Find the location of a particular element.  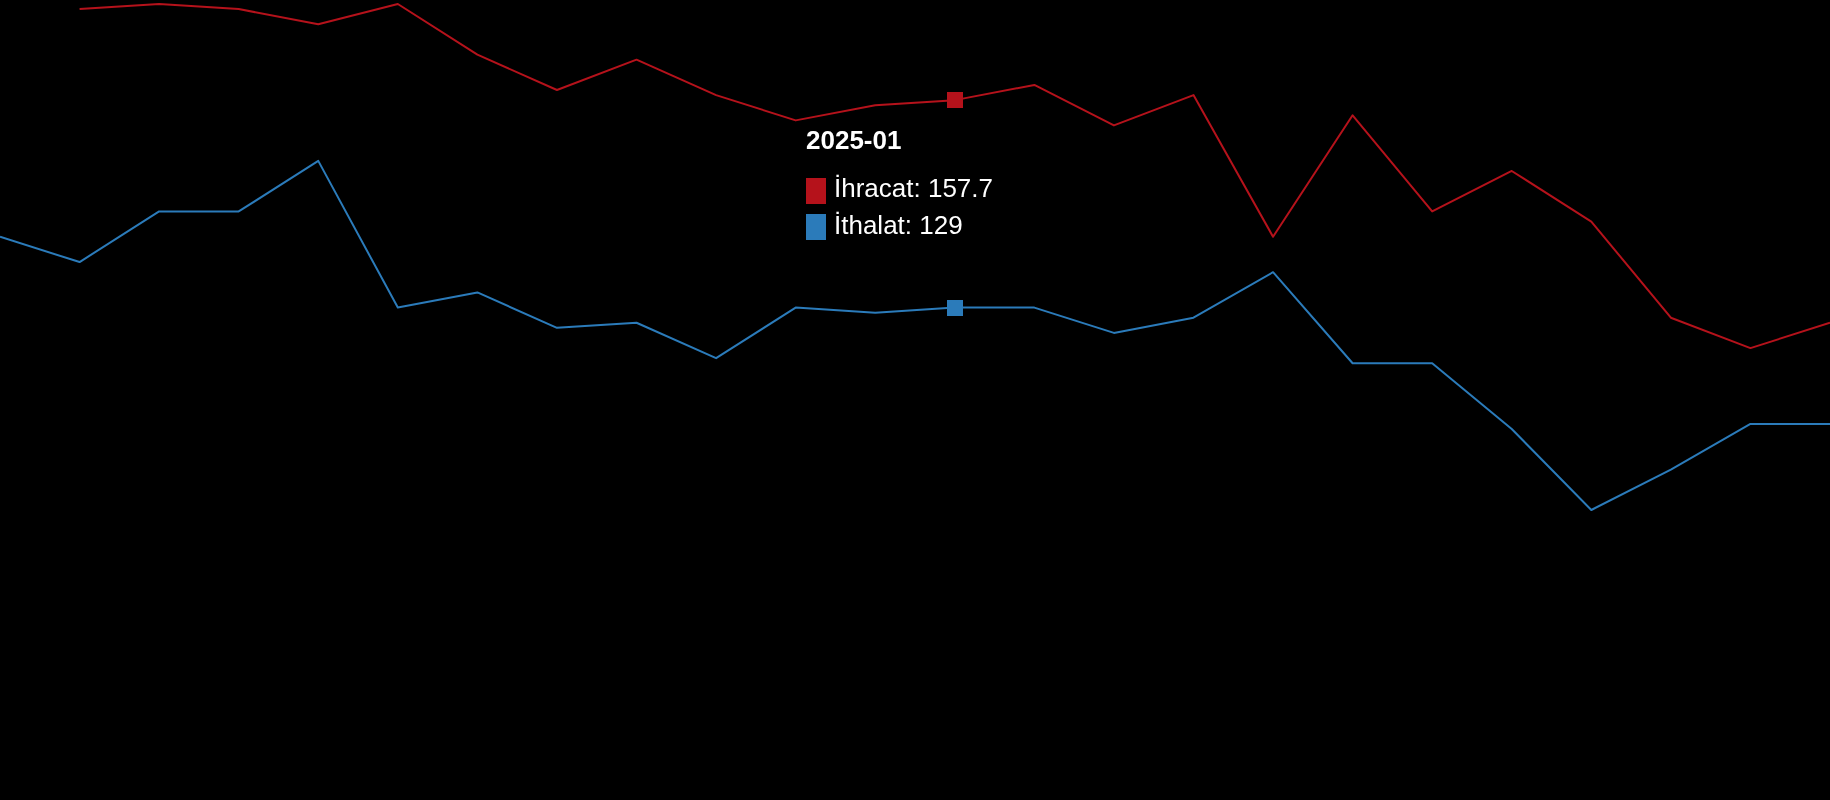

annotation: İthalat: 129 is located at coordinates (898, 224).